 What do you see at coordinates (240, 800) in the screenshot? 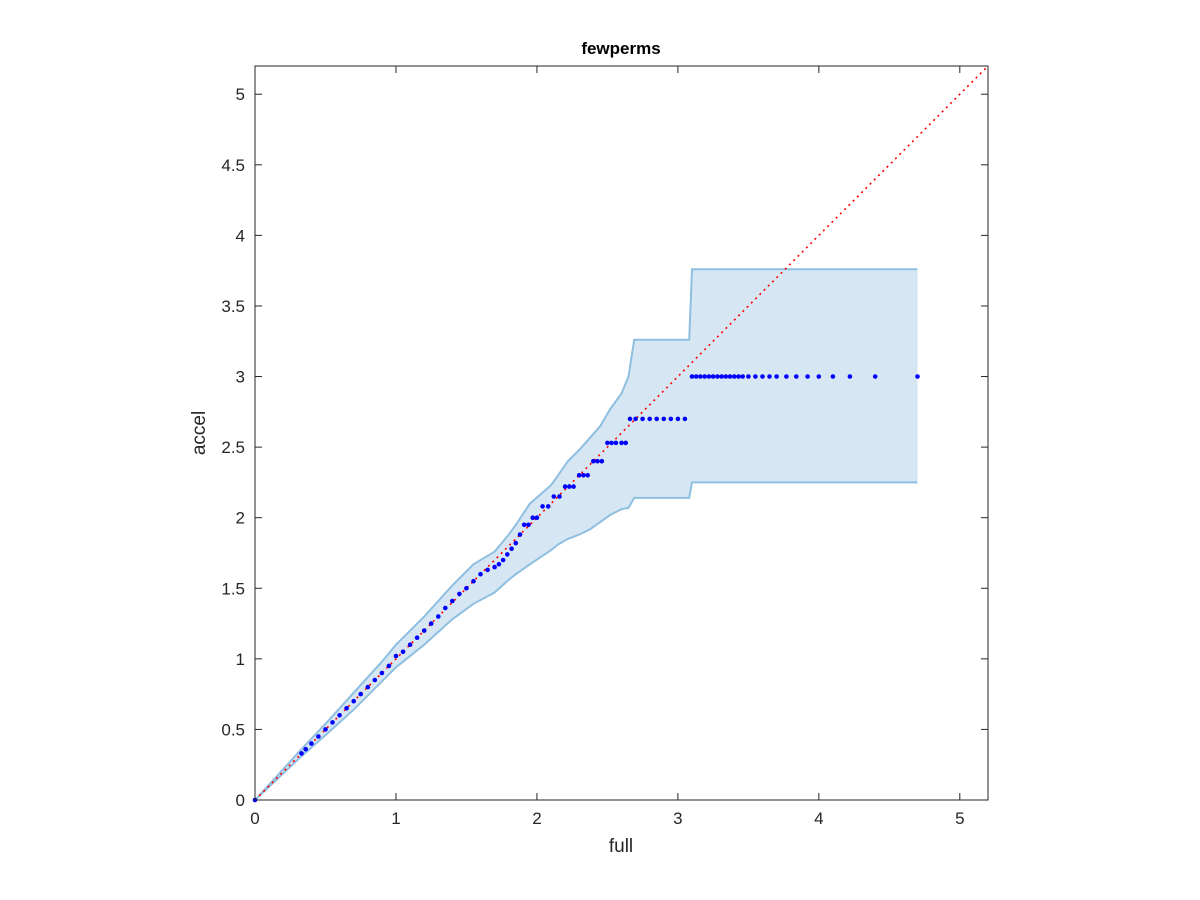
I see `y-tick-label: 0` at bounding box center [240, 800].